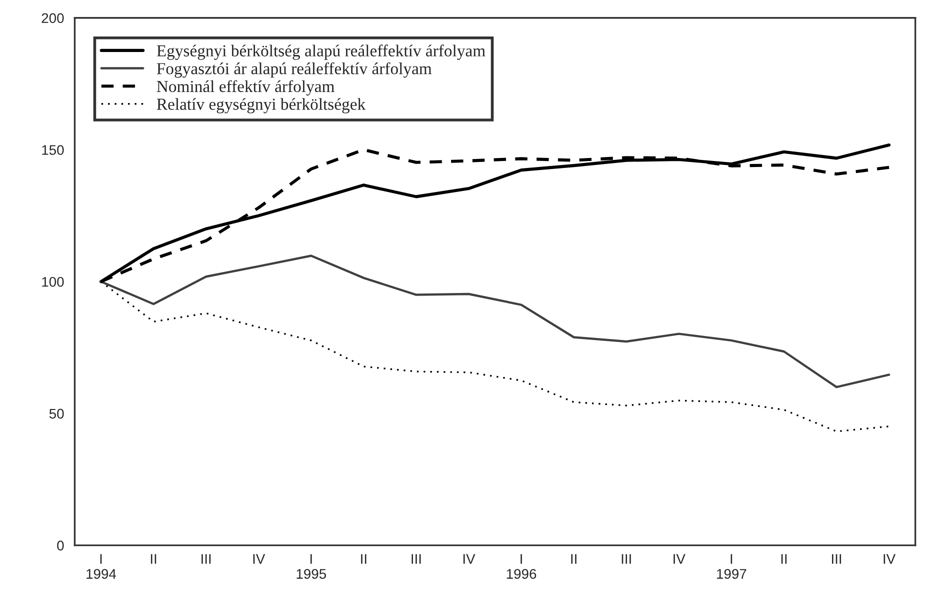  I want to click on y-tick-label: 100, so click(53, 281).